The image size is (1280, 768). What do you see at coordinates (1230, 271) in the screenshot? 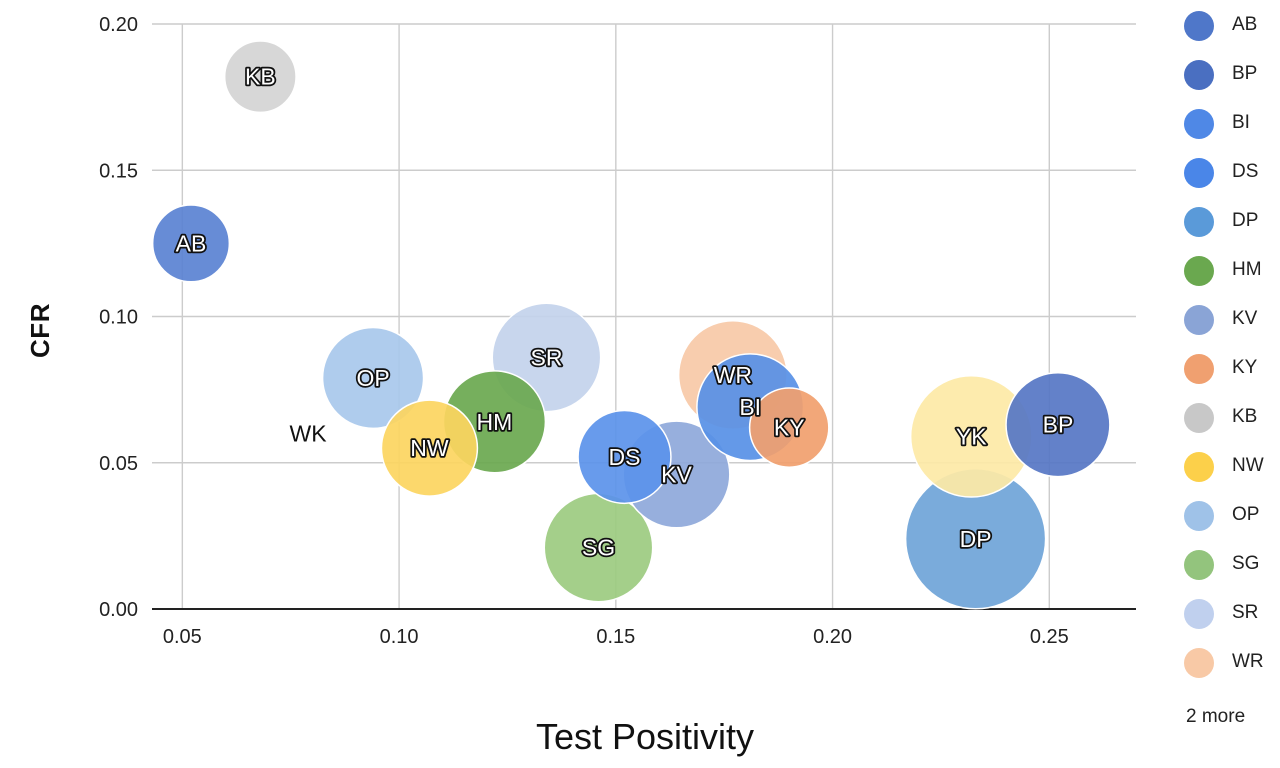
I see `legend-item-hm: HM` at bounding box center [1230, 271].